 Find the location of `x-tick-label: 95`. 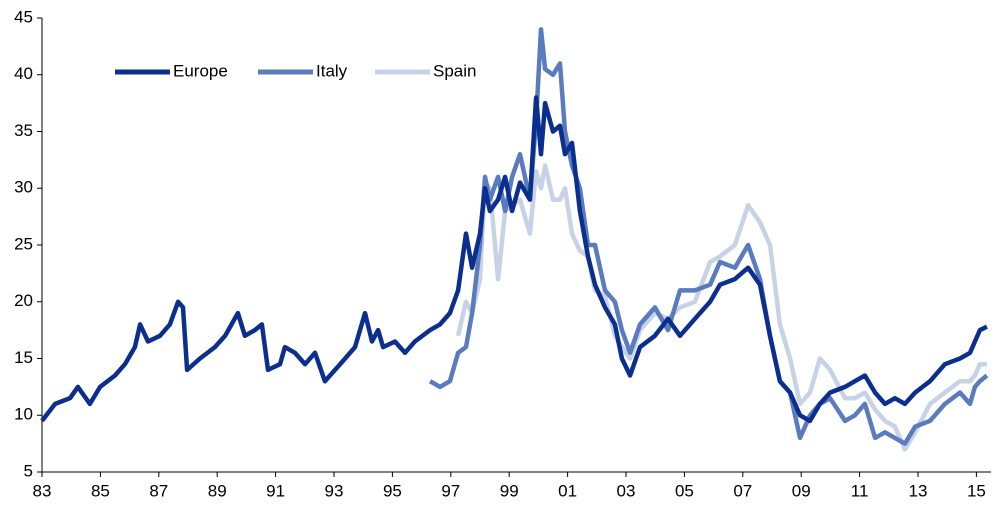

x-tick-label: 95 is located at coordinates (392, 490).